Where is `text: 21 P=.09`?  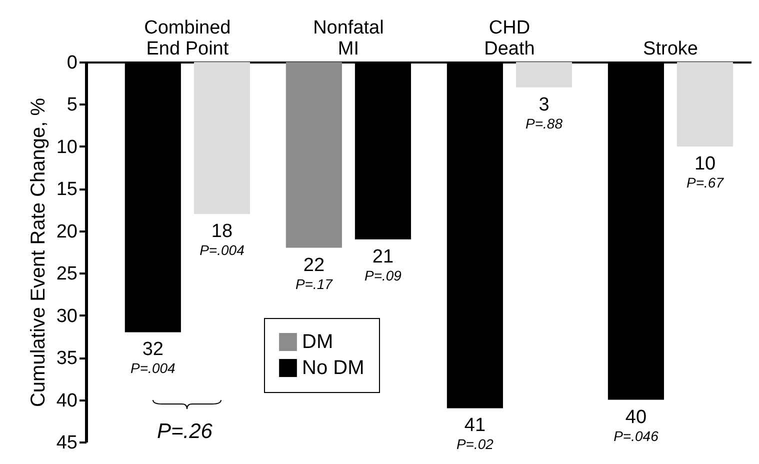
text: 21 P=.09 is located at coordinates (383, 265).